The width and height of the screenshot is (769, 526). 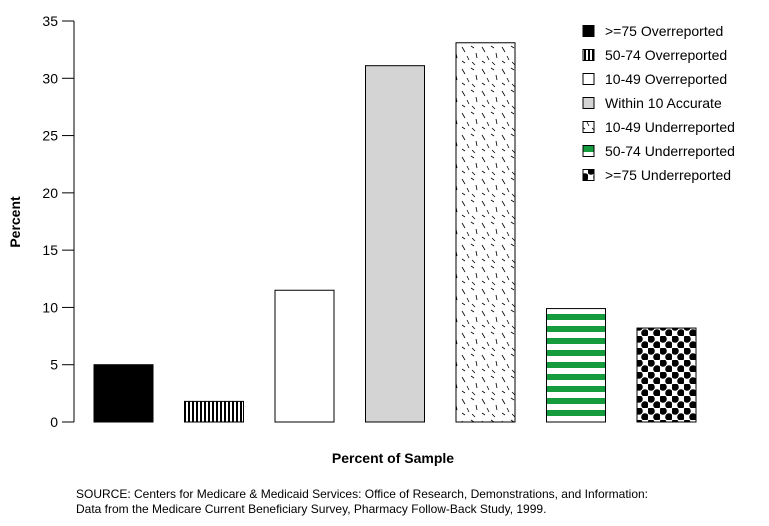 I want to click on y-tick-label: 25, so click(x=50, y=136).